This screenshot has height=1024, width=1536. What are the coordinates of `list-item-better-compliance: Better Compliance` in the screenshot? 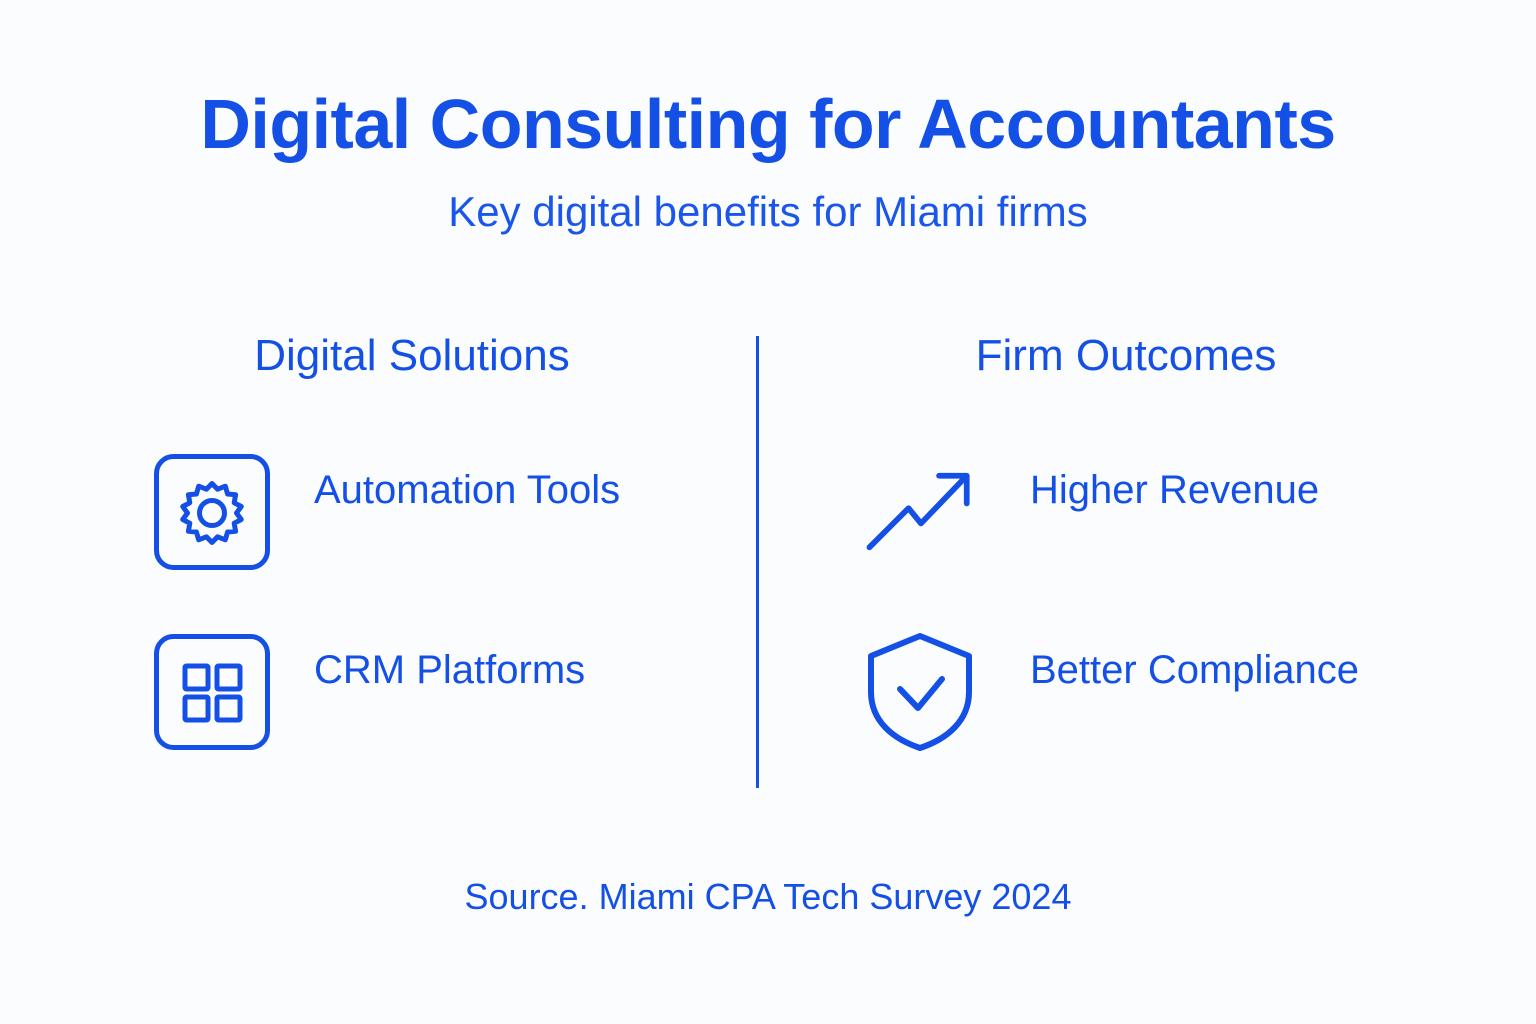 It's located at (1140, 692).